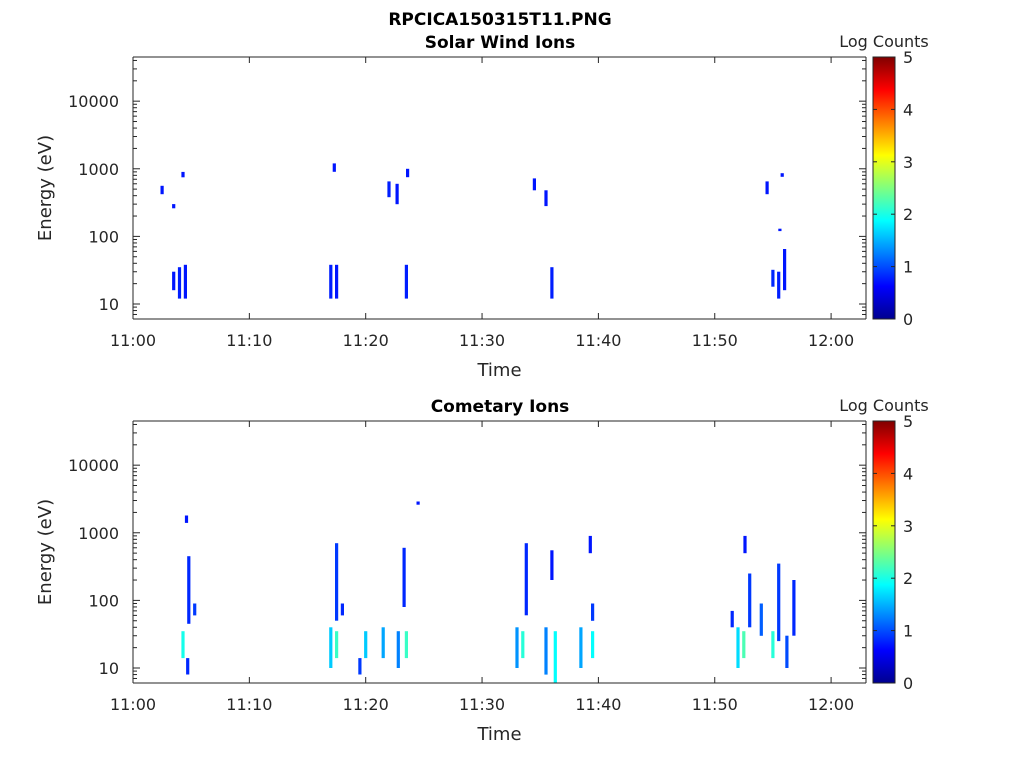  I want to click on colorbar-tick-label: 0, so click(908, 319).